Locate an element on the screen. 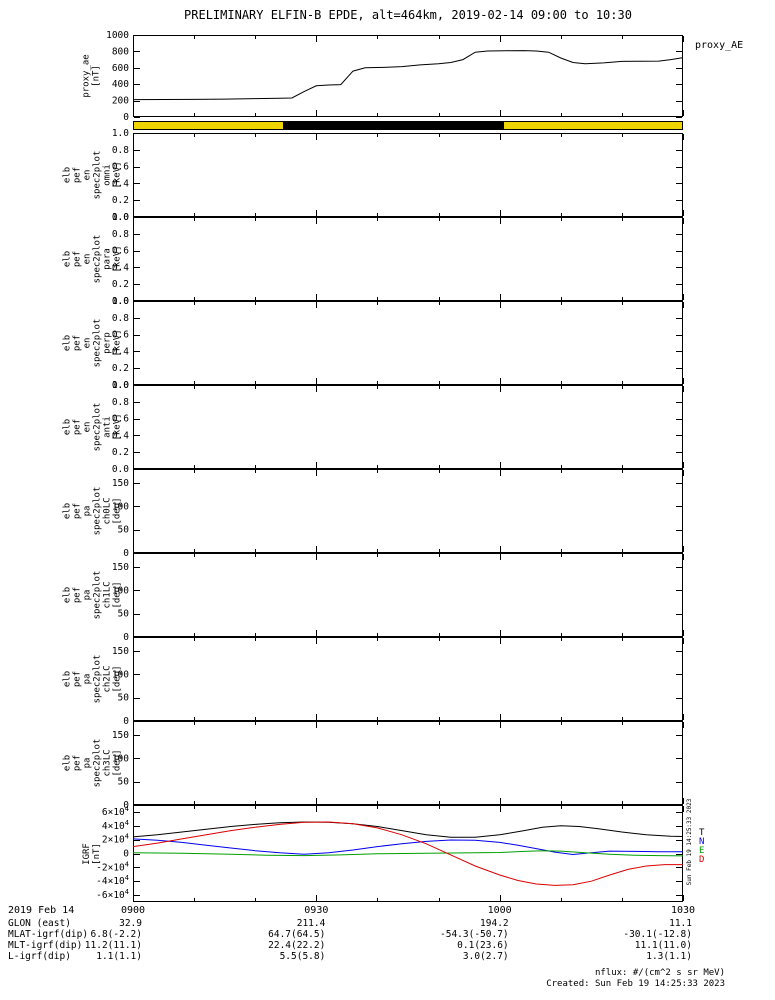  panel-pa_ch1lc: 0 50 100 150 is located at coordinates (398, 598).